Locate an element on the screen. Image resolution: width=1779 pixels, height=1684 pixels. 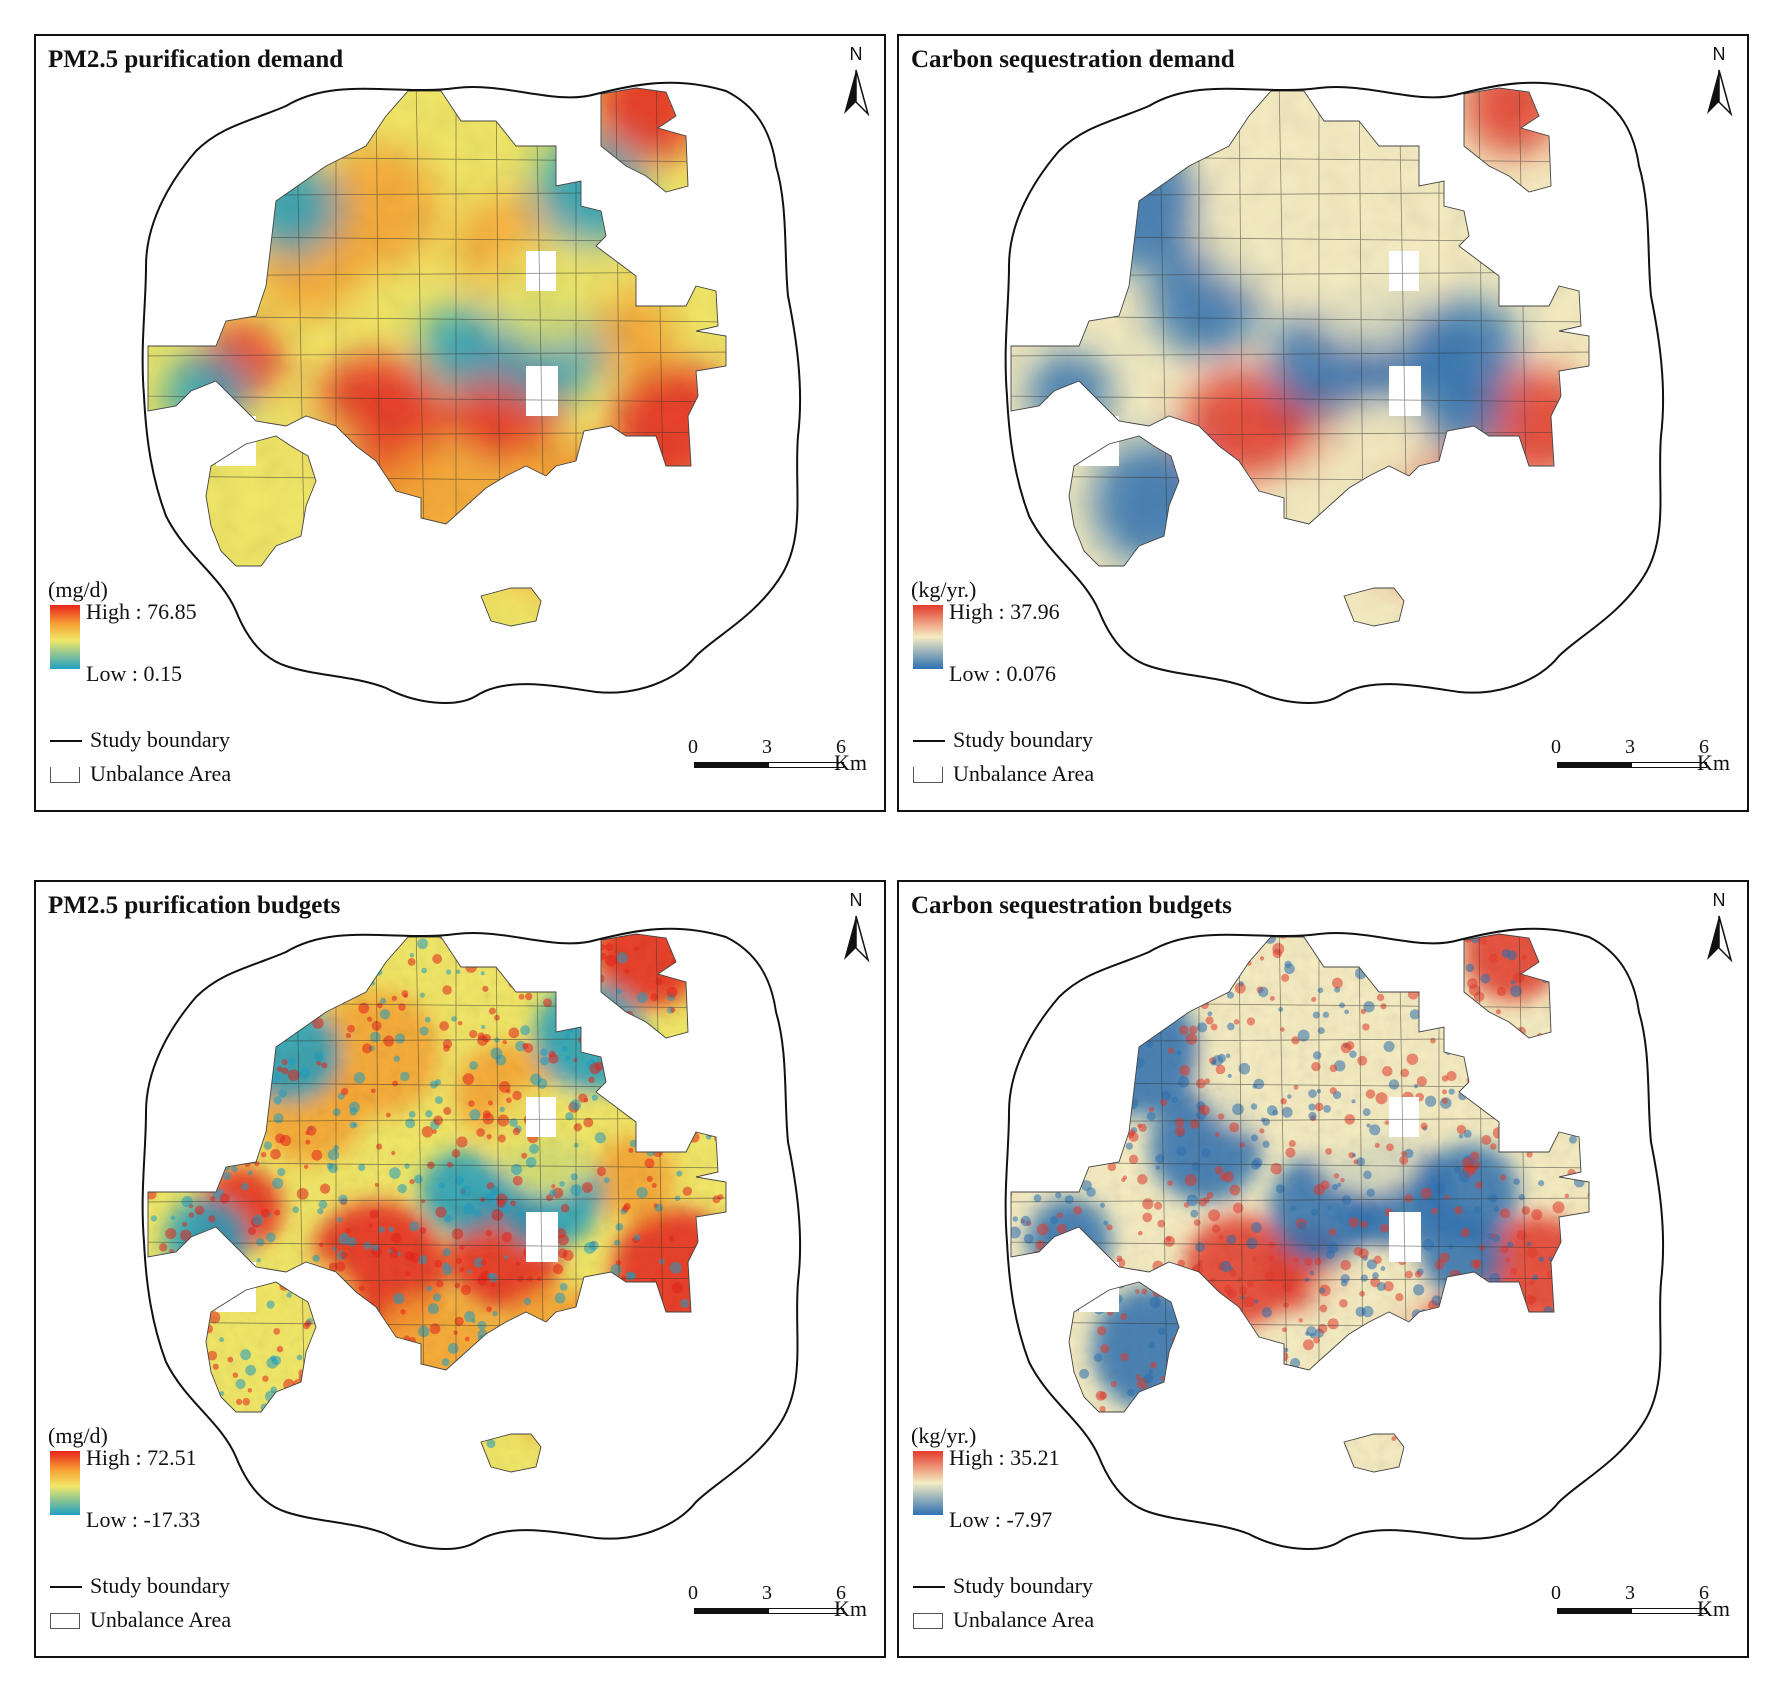
panel-title: PM2.5 purification budgets is located at coordinates (194, 905).